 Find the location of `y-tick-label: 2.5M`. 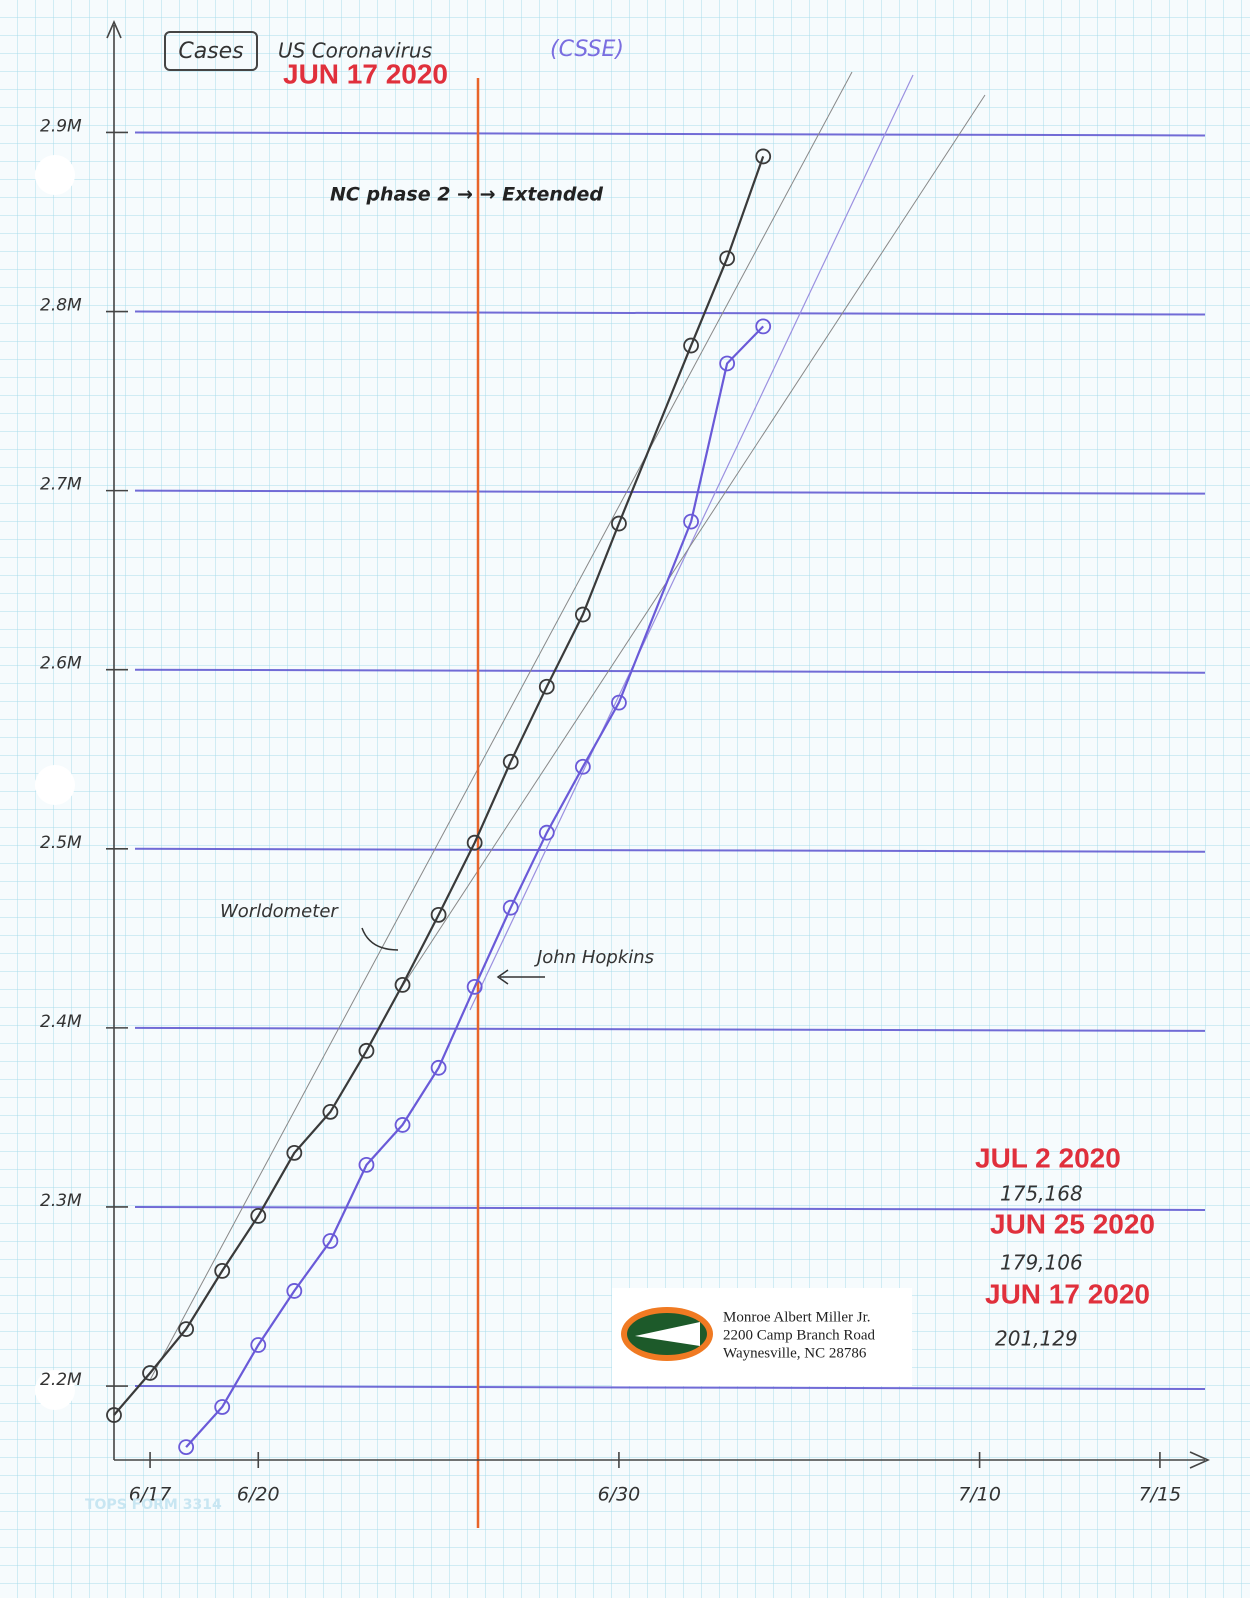

y-tick-label: 2.5M is located at coordinates (61, 843).